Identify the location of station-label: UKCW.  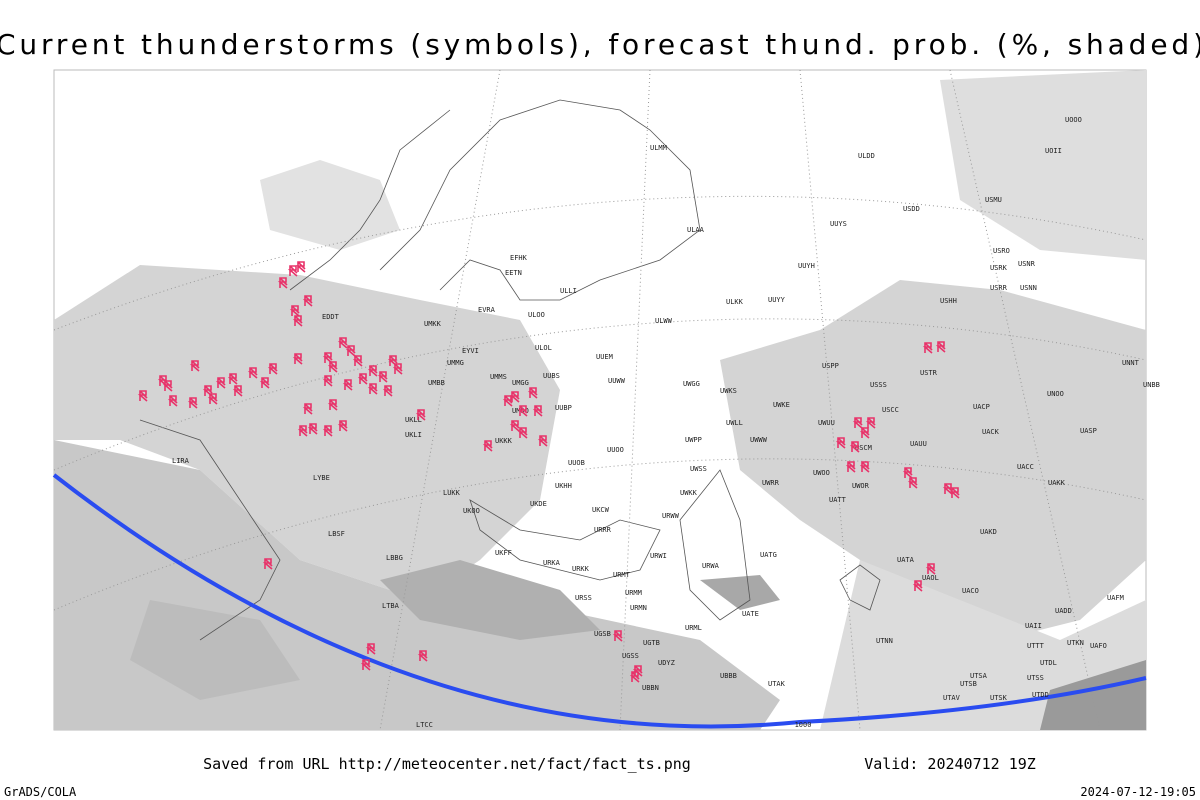
(601, 510).